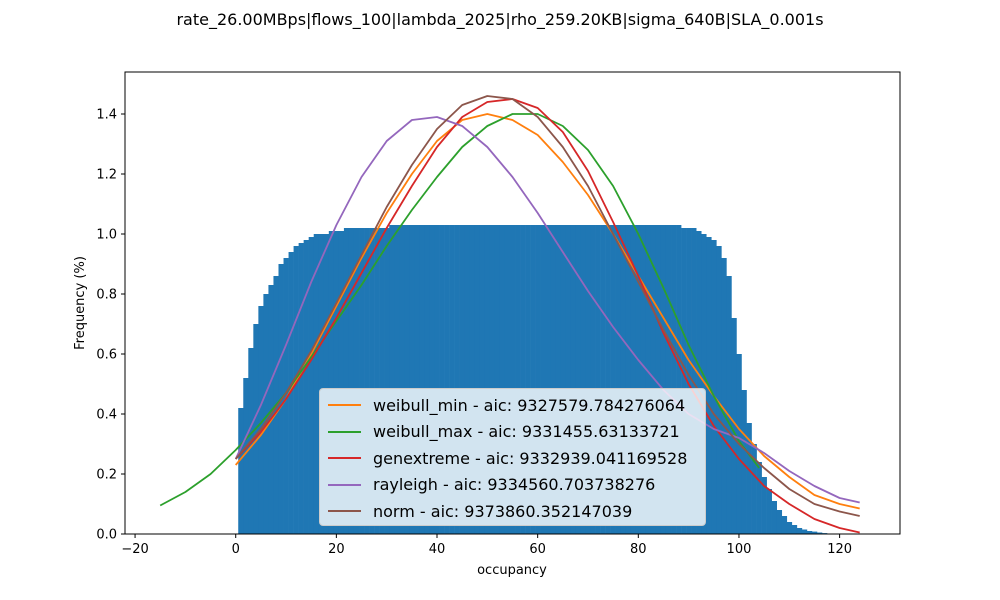 The height and width of the screenshot is (600, 1000). I want to click on legend-item-genextreme: genextreme - aic: 9332939.041169528, so click(516, 458).